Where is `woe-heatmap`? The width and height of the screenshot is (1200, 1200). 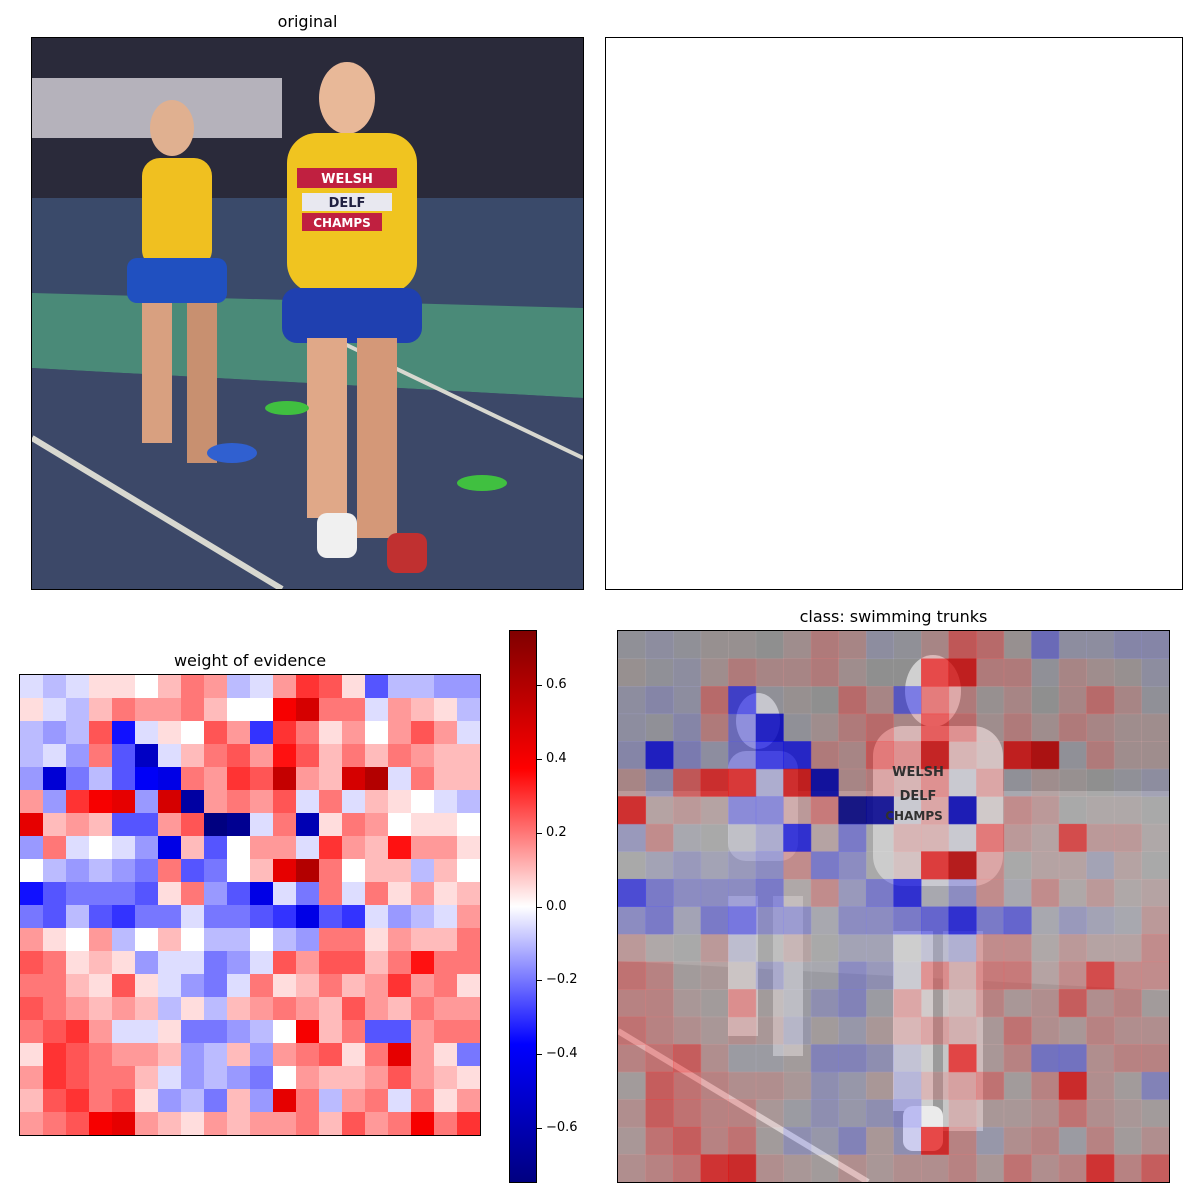
woe-heatmap is located at coordinates (250, 905).